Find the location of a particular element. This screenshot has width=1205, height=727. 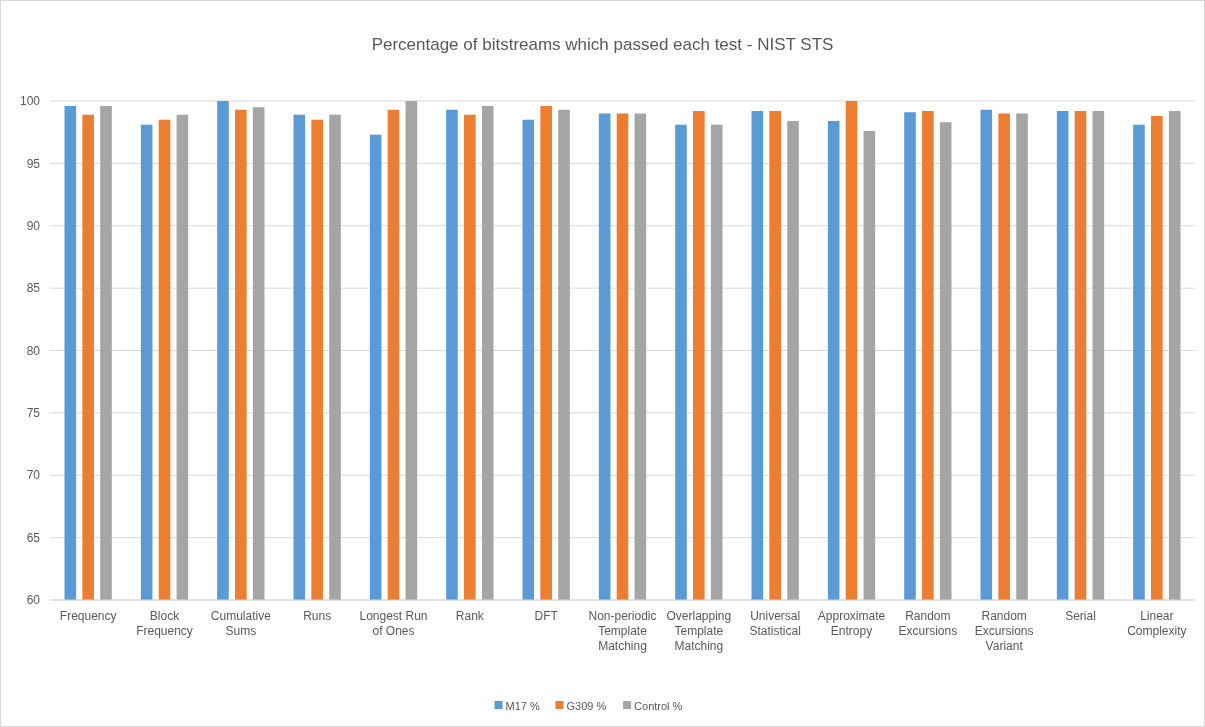

legend-label: M17 % is located at coordinates (522, 706).